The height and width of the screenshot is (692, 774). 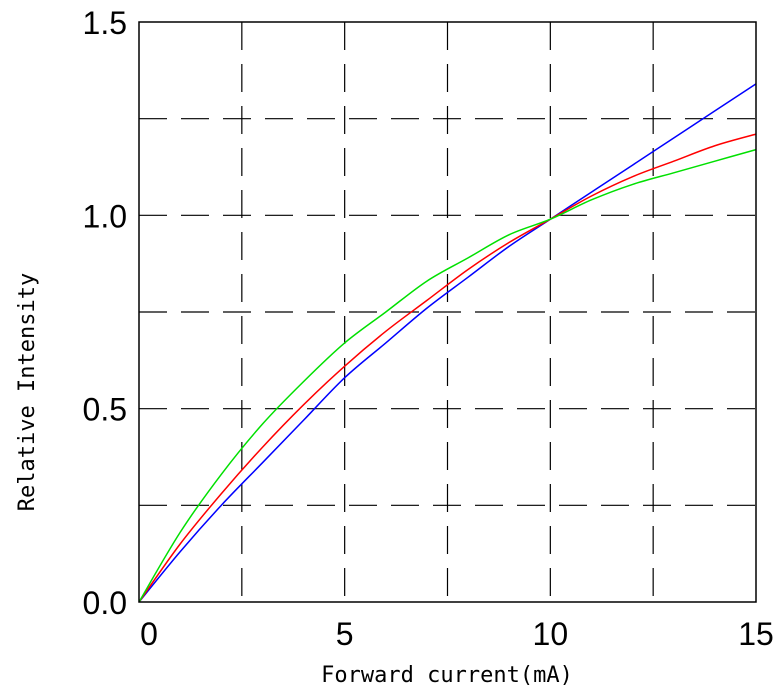 What do you see at coordinates (105, 23) in the screenshot?
I see `y-tick-label-3: 1.5` at bounding box center [105, 23].